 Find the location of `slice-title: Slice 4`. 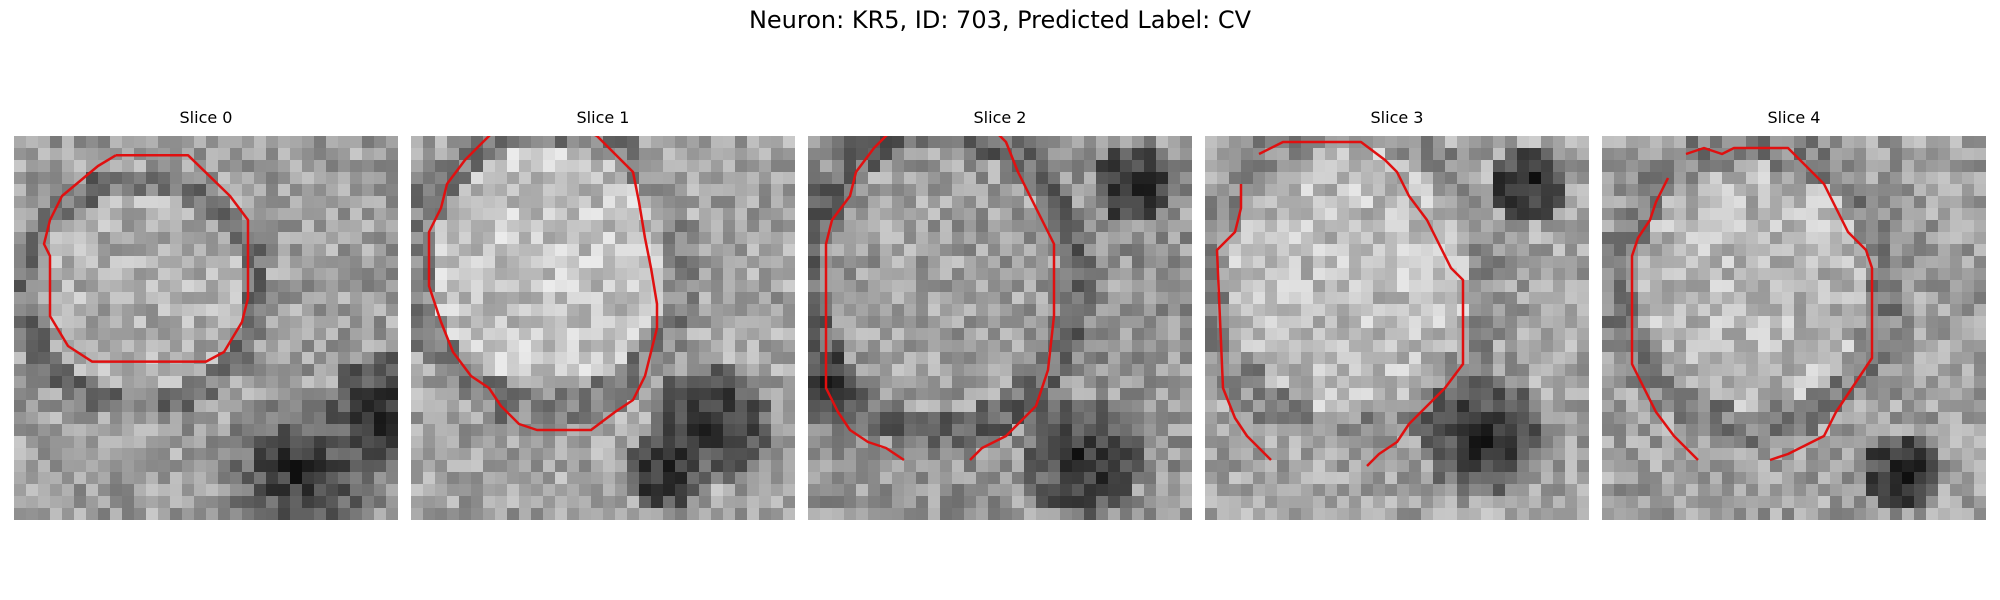

slice-title: Slice 4 is located at coordinates (1794, 117).